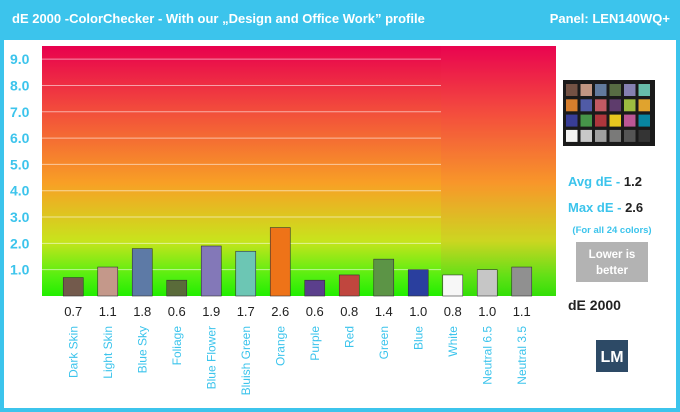 The image size is (680, 412). What do you see at coordinates (418, 338) in the screenshot?
I see `category-label: Blue` at bounding box center [418, 338].